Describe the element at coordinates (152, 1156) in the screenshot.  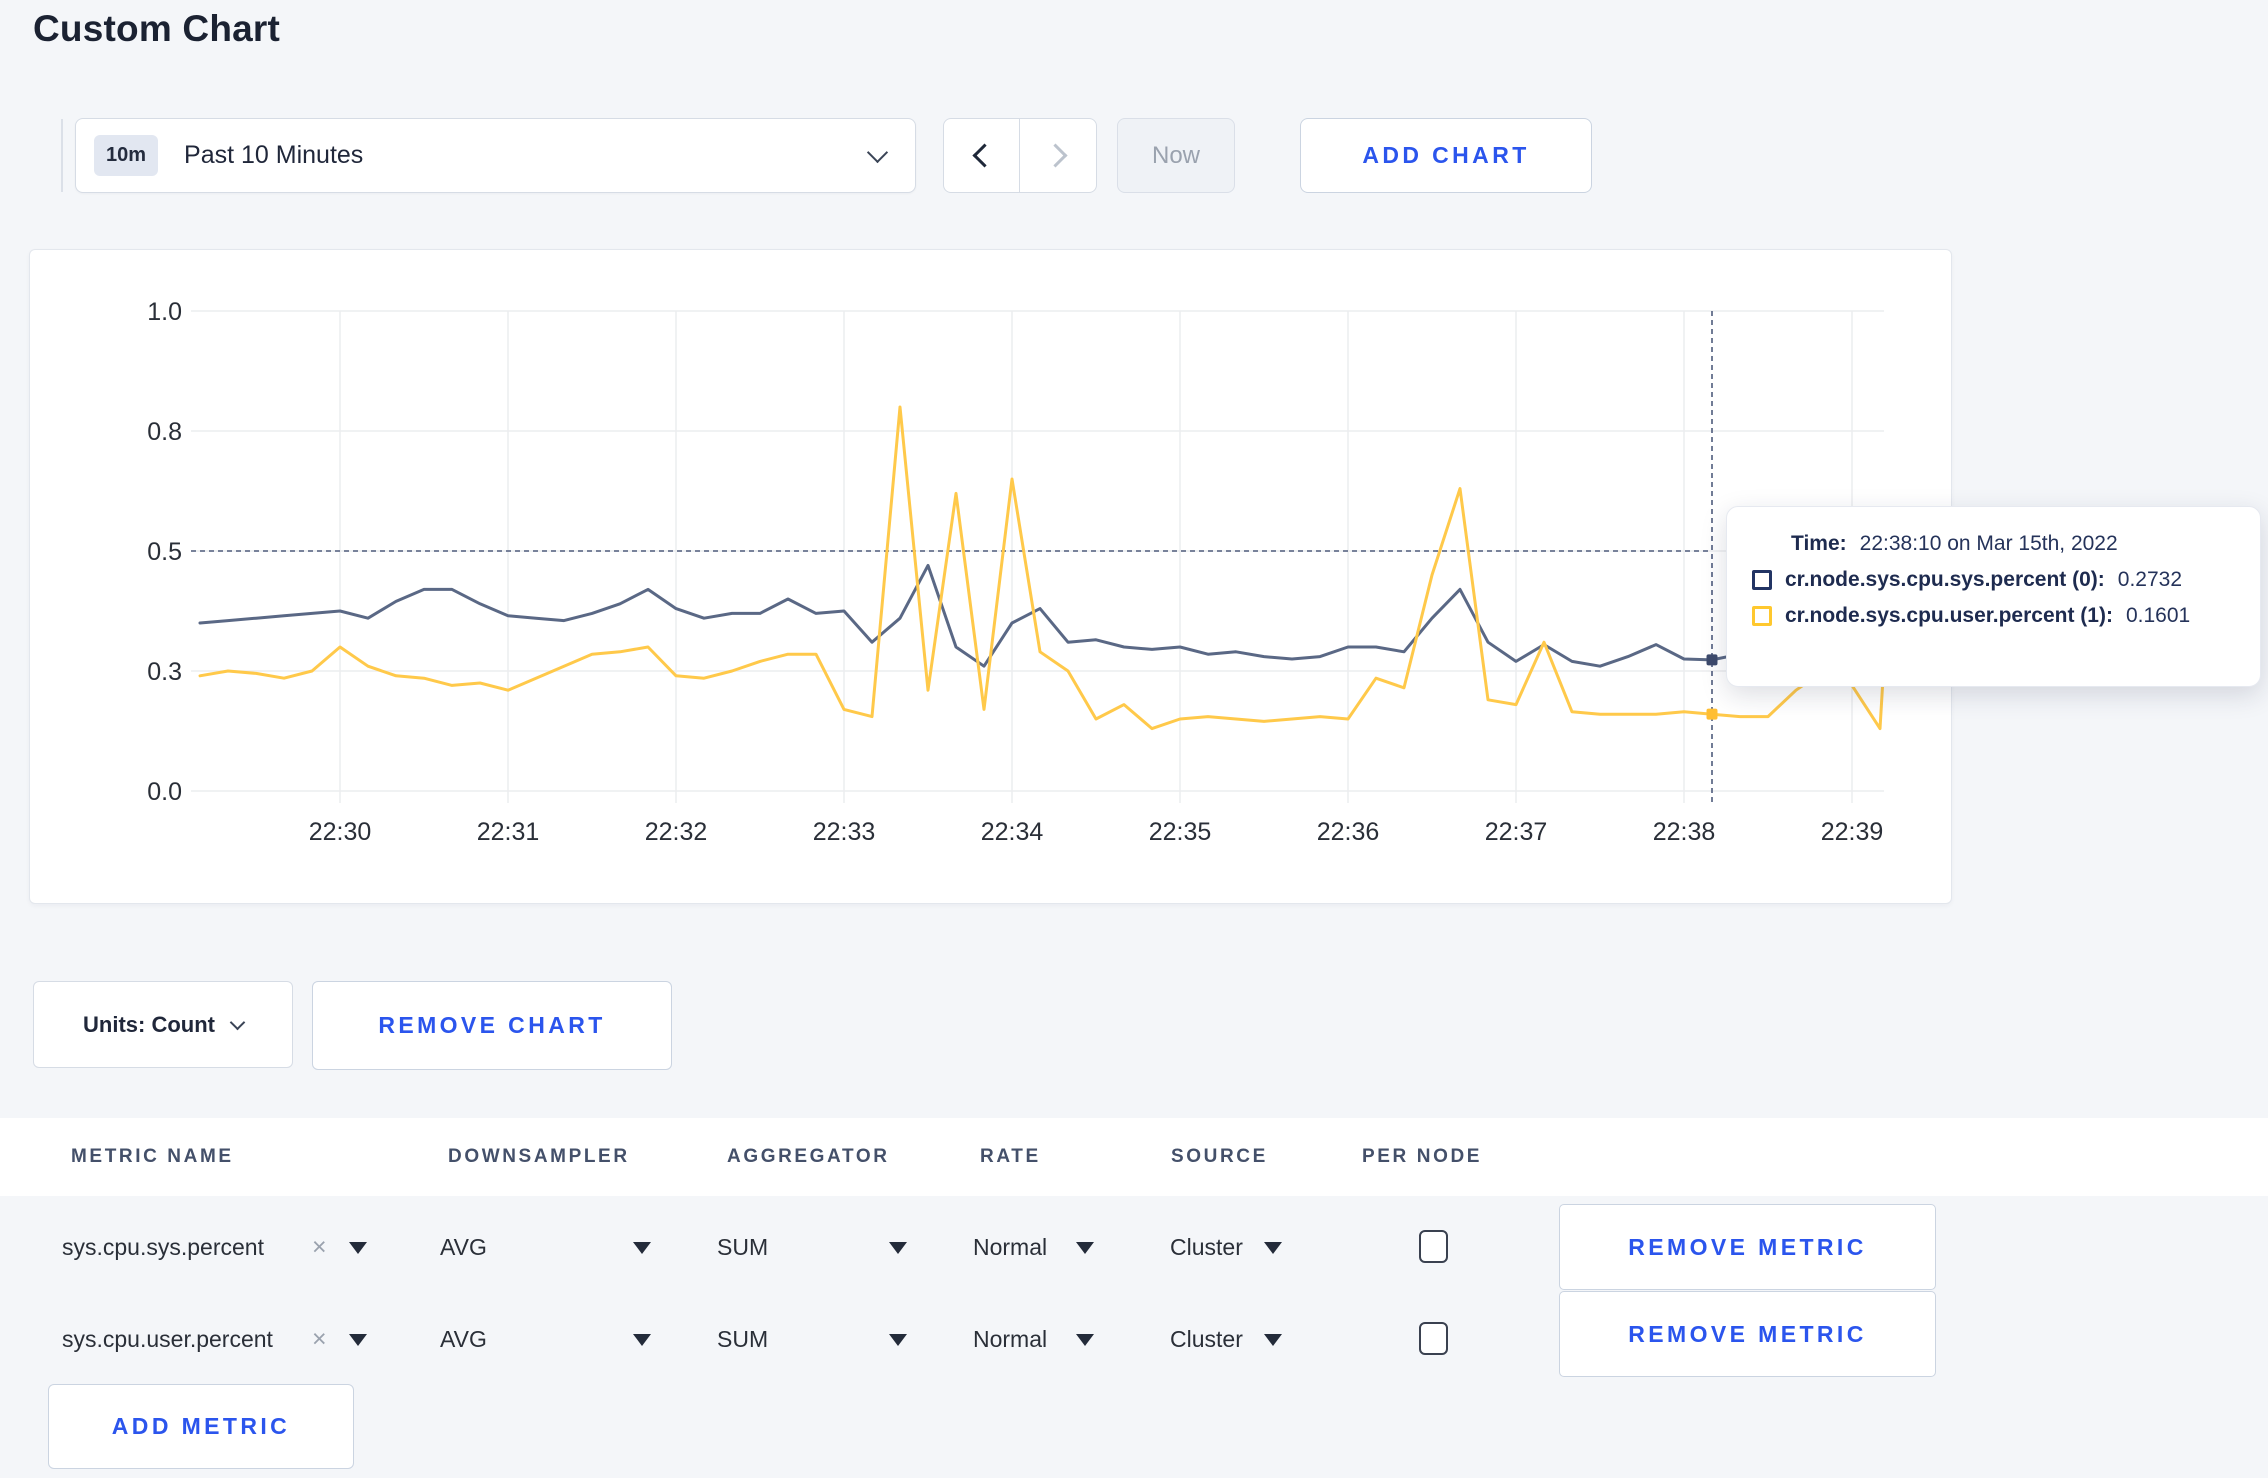
I see `column-header-metric-name: METRIC NAME` at that location.